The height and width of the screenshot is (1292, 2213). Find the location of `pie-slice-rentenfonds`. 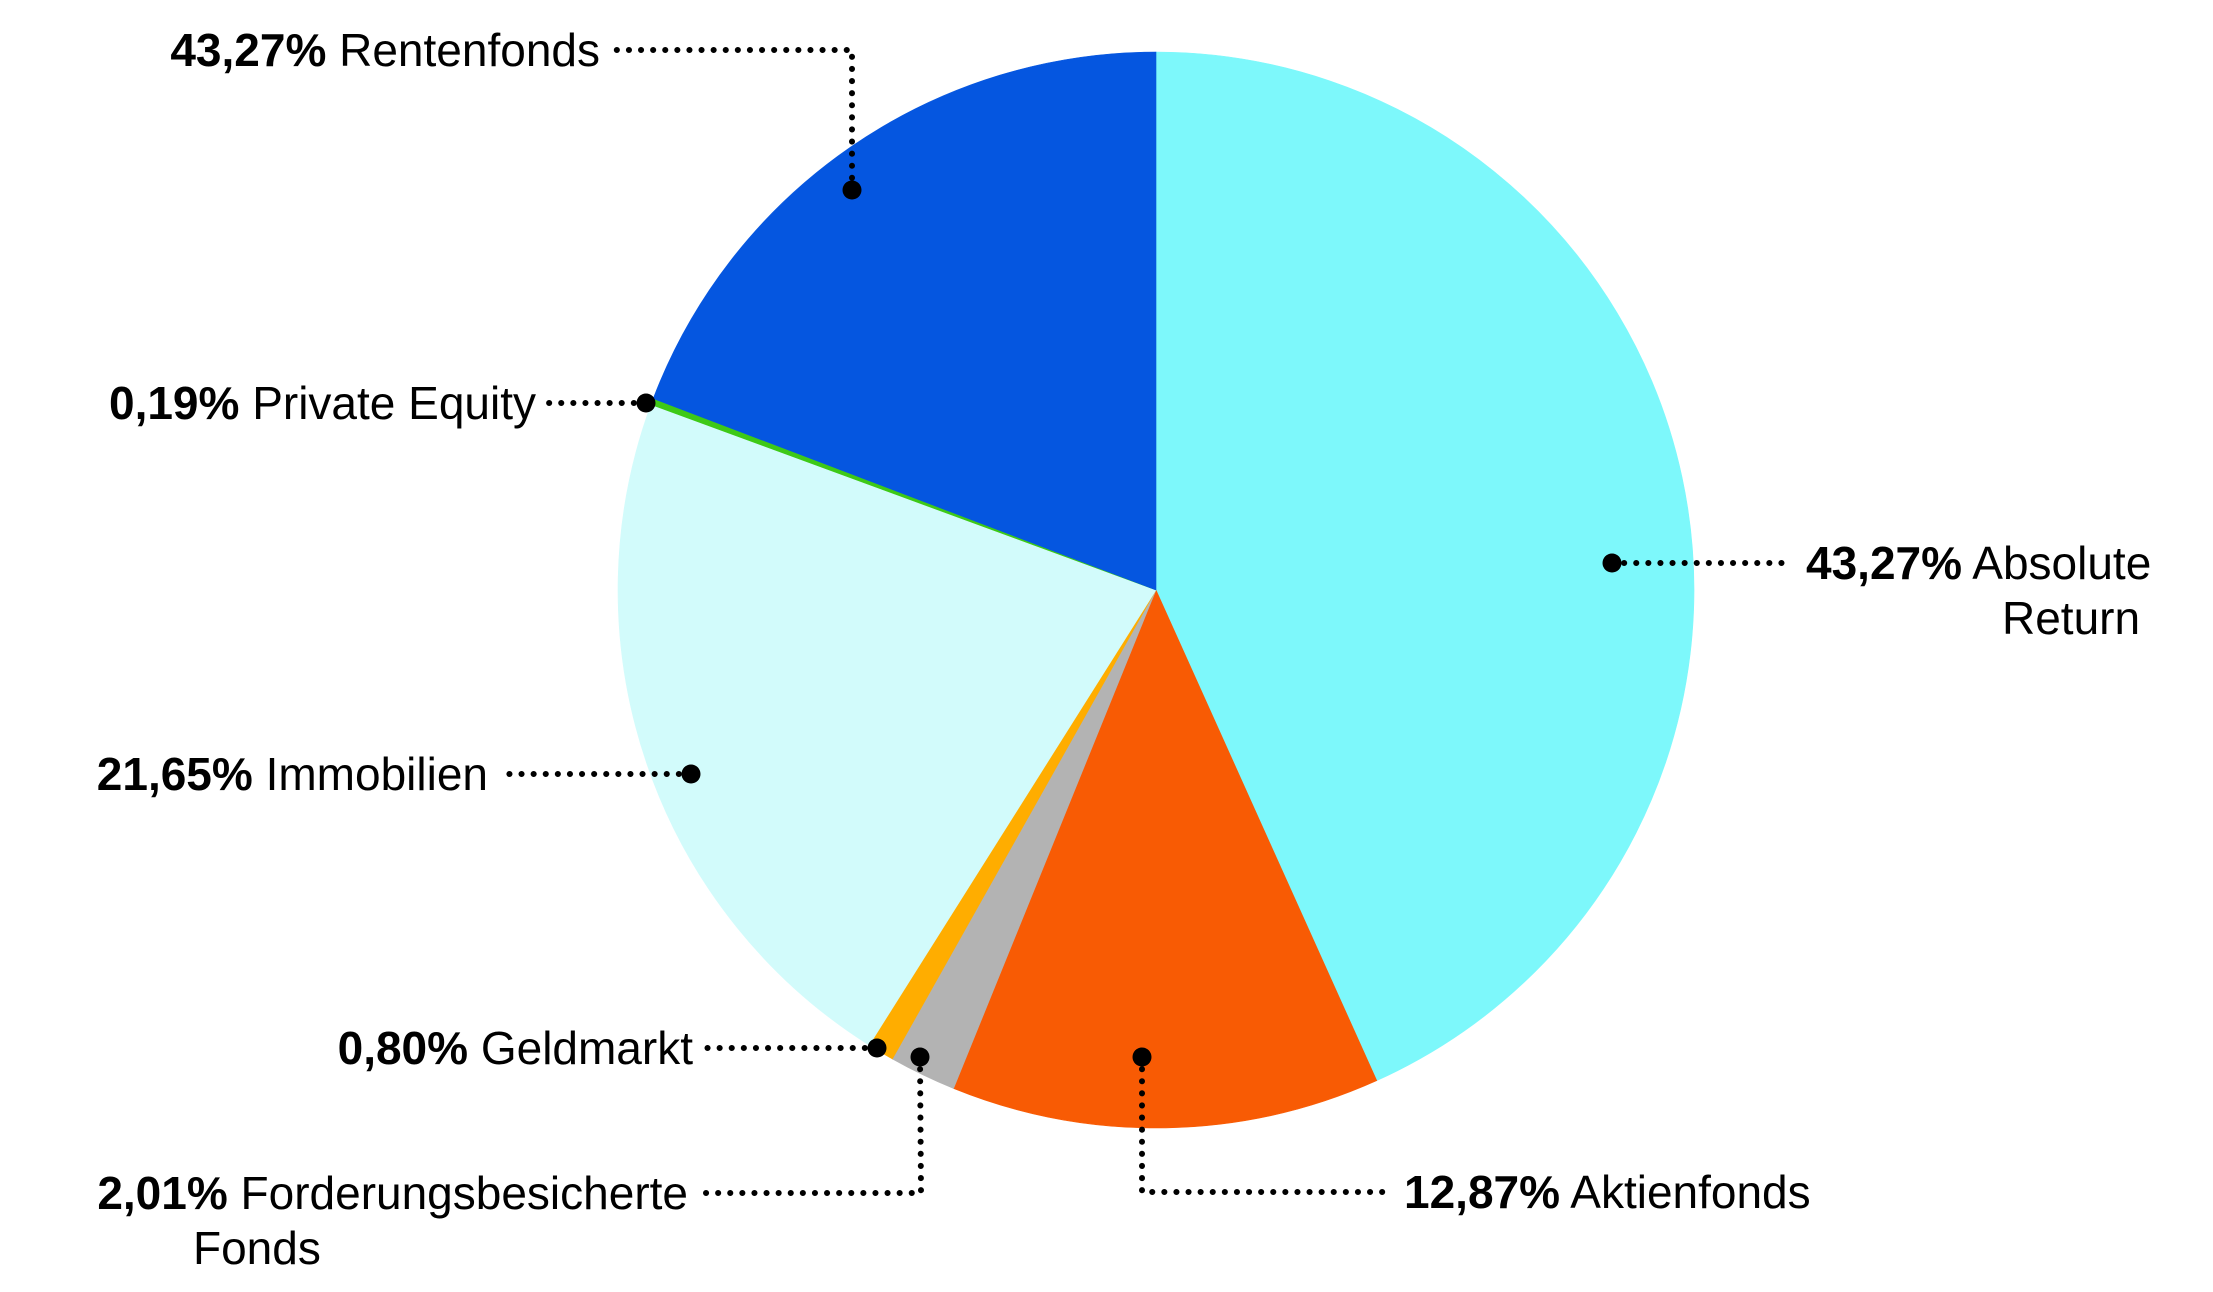

pie-slice-rentenfonds is located at coordinates (904, 321).